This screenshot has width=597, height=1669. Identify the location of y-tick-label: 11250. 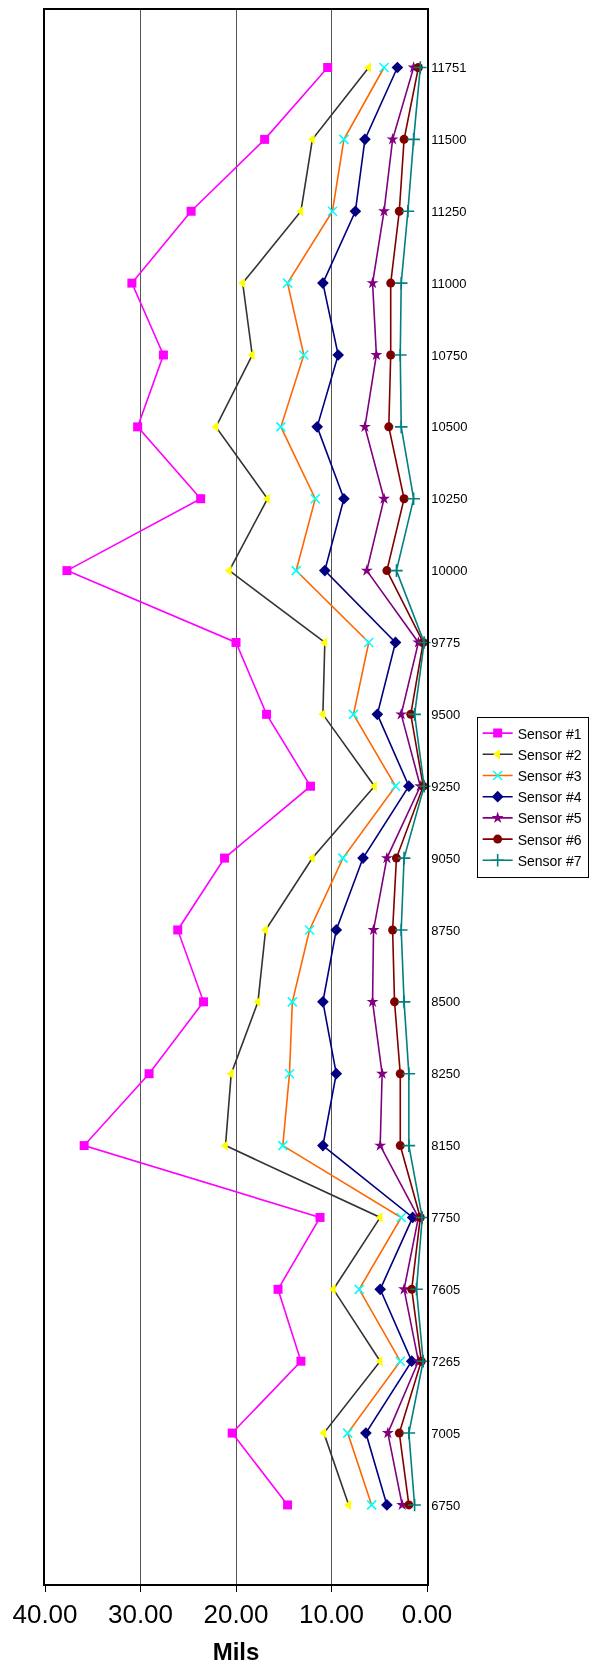
(449, 211).